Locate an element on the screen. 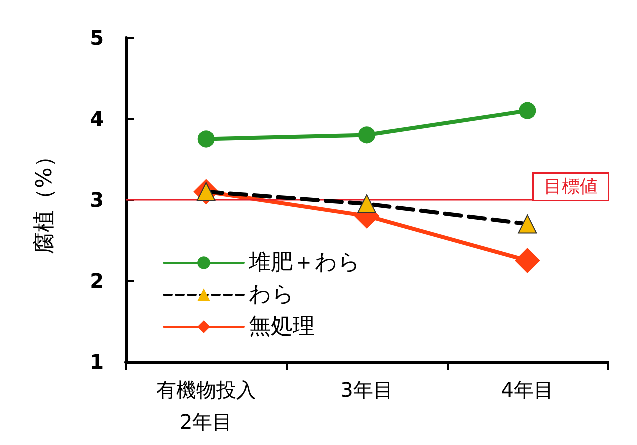 This screenshot has height=445, width=637. legend-label: 堆肥＋わら is located at coordinates (304, 263).